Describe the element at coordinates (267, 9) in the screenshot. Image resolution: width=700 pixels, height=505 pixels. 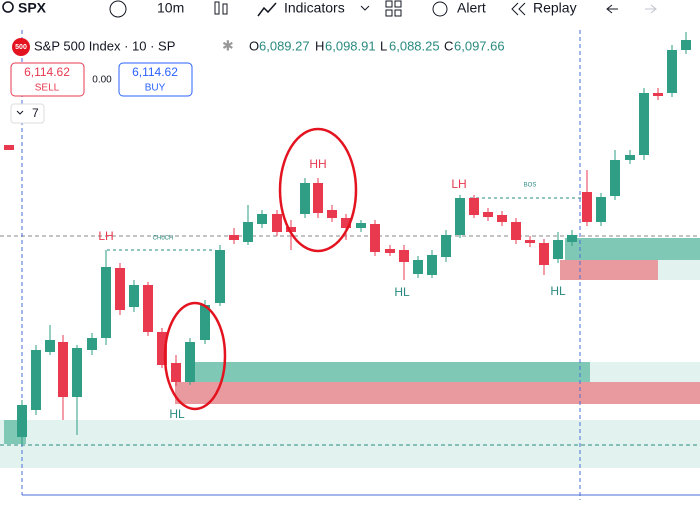
I see `indicators-icon` at that location.